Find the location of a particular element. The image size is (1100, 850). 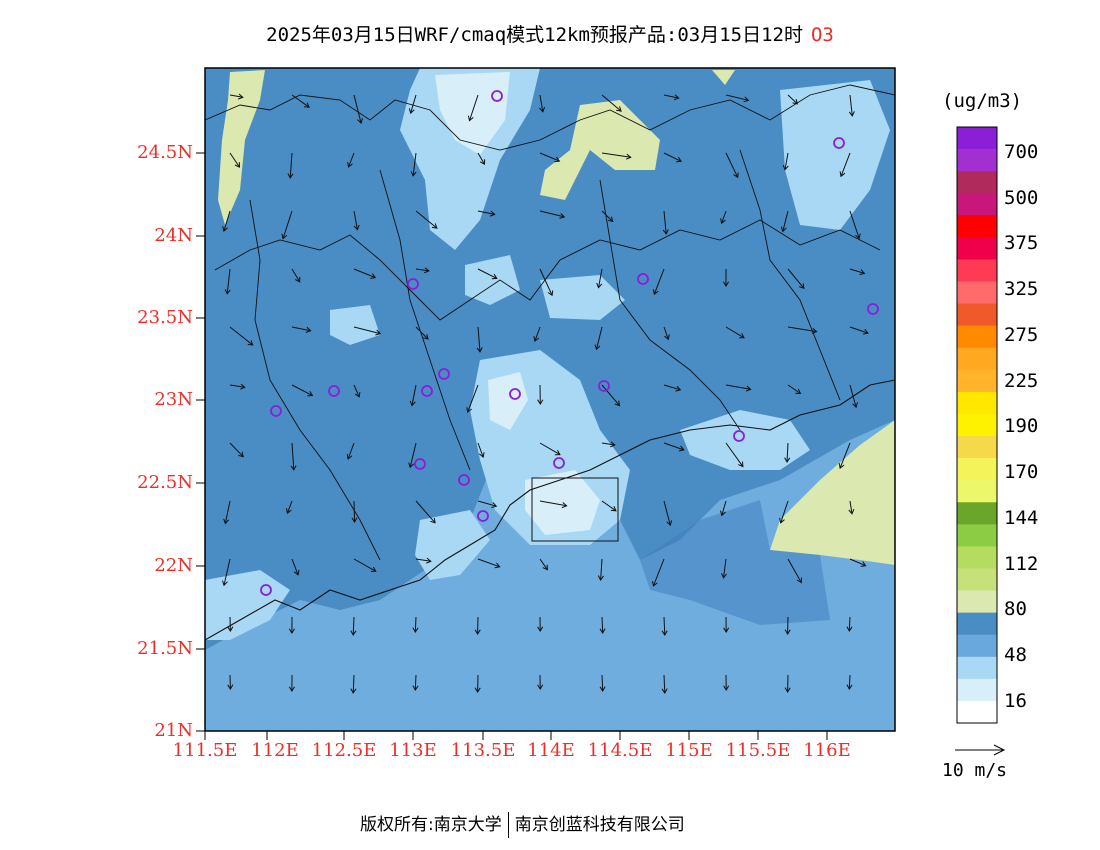

lon-label: 114E is located at coordinates (551, 750).